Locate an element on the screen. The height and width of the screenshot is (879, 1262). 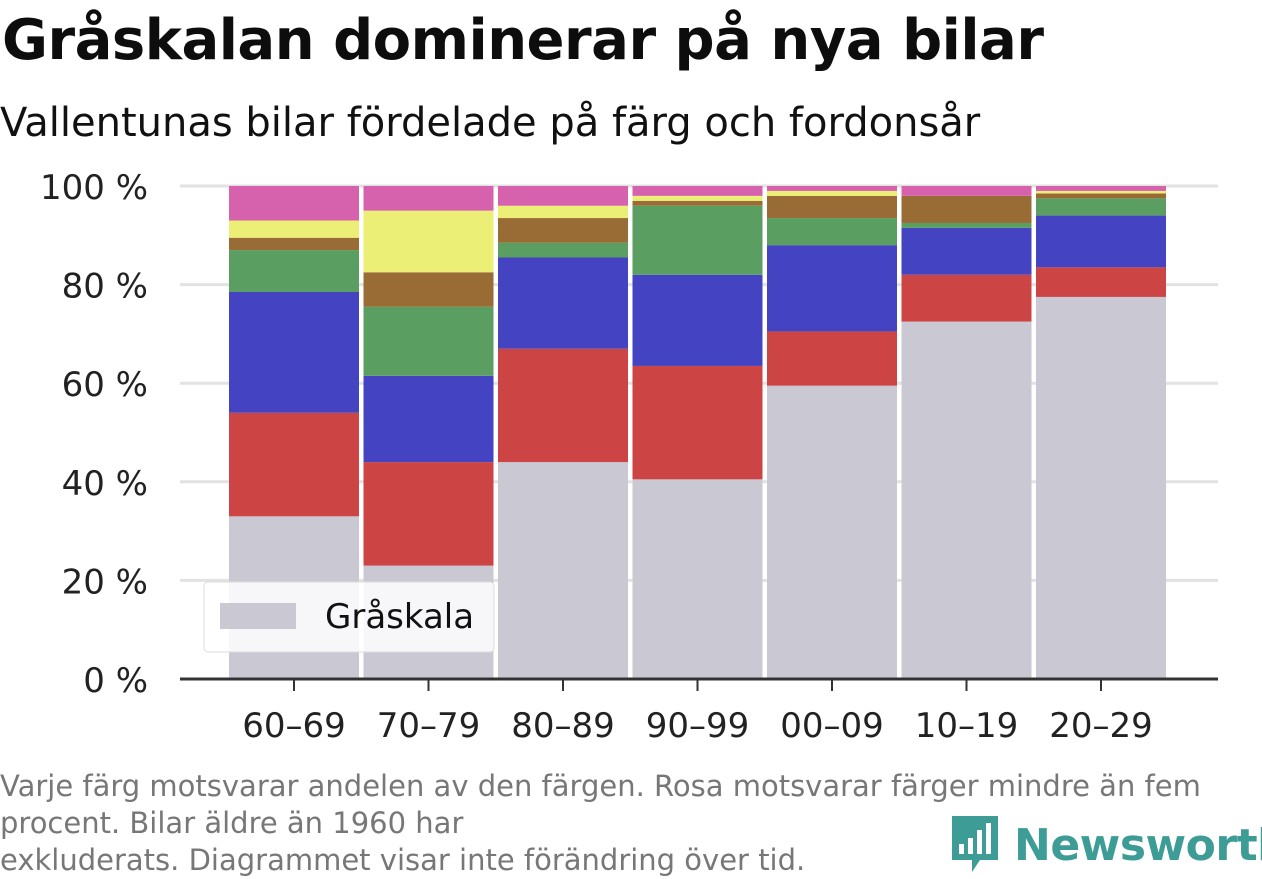
y-tick-label: 80 % is located at coordinates (105, 287).